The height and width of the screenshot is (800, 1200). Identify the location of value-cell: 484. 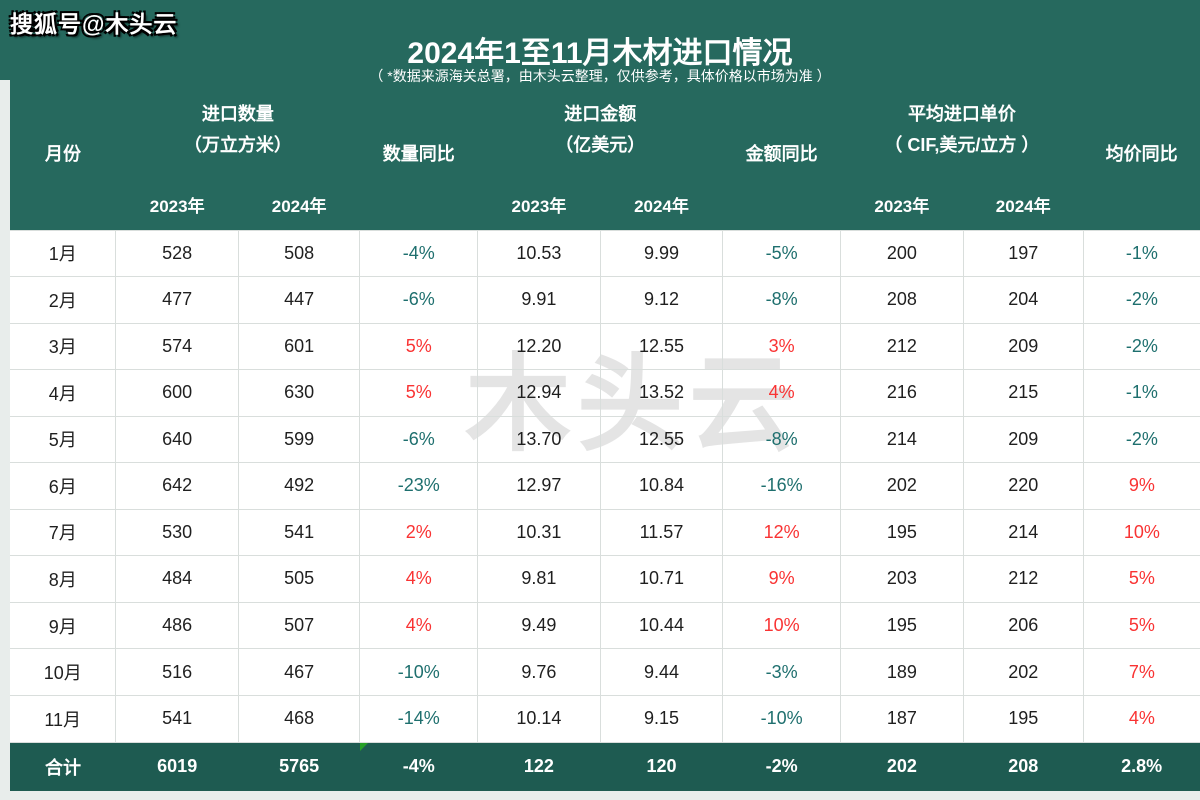
(177, 579).